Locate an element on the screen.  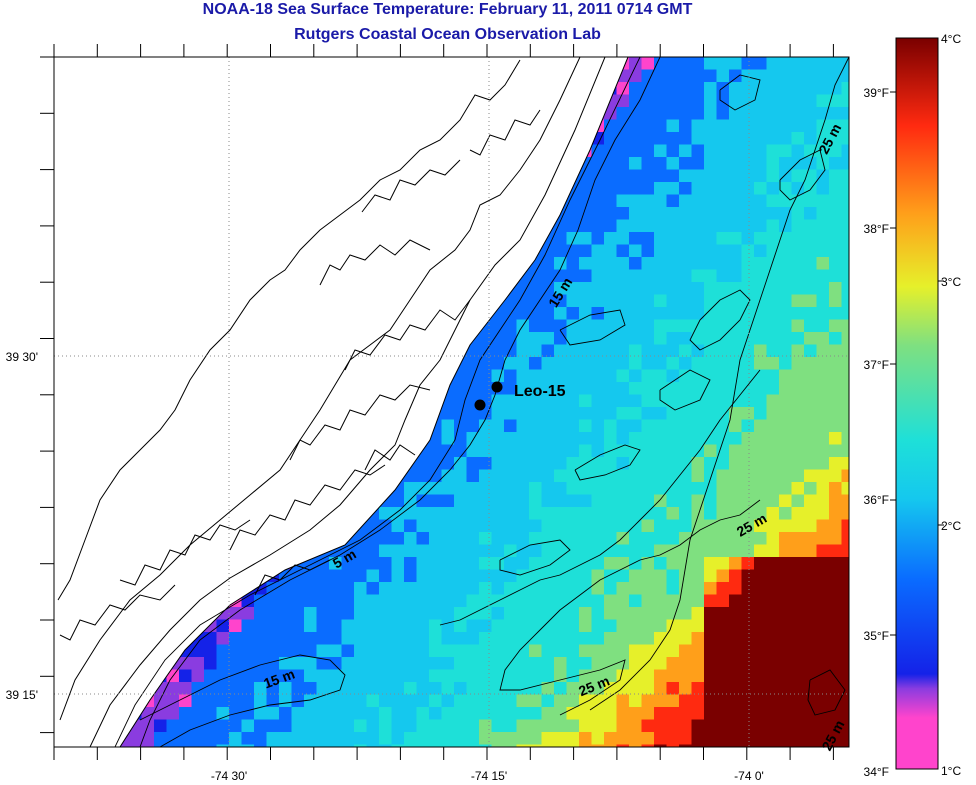
colorbar is located at coordinates (917, 403).